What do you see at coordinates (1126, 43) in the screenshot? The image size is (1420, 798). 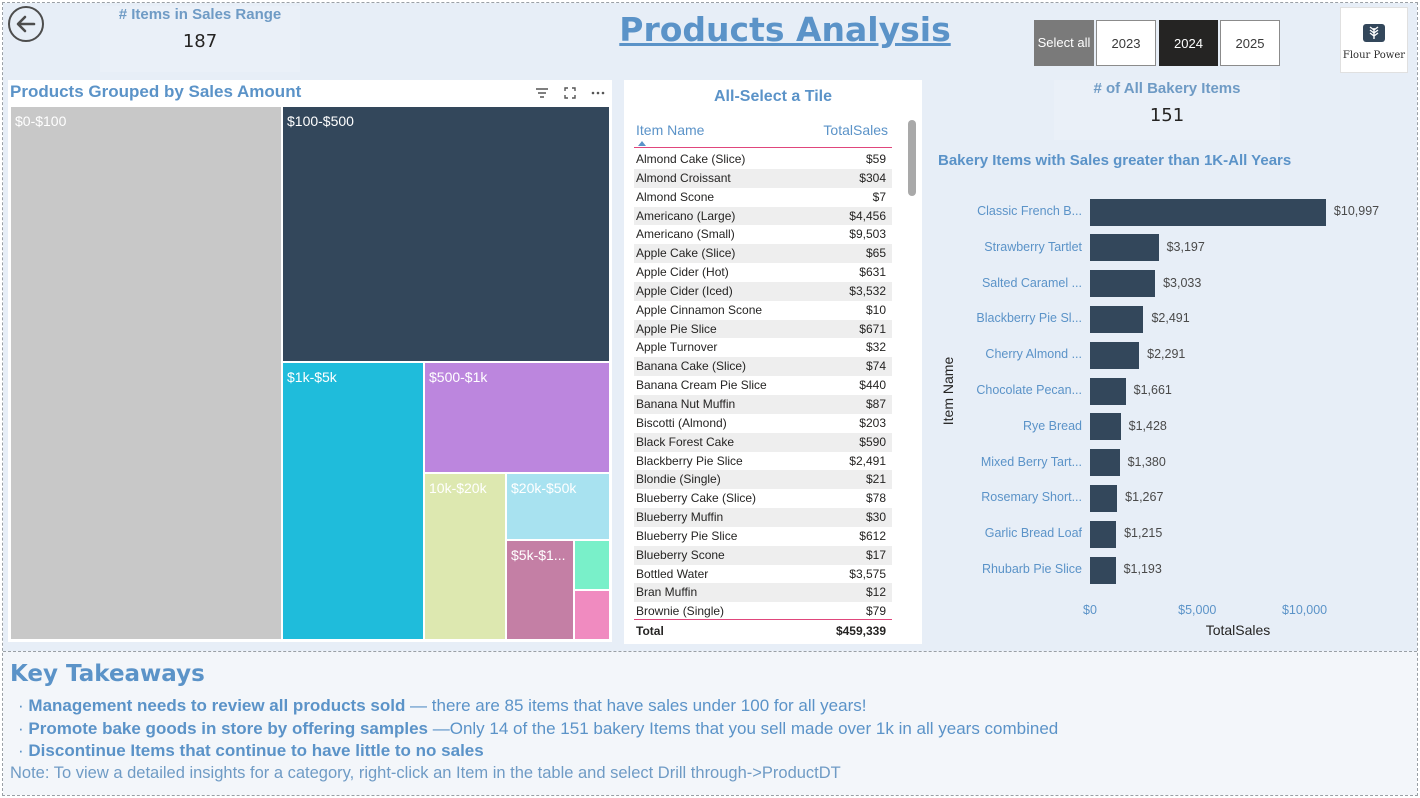 I see `slicer-2023: 2023` at bounding box center [1126, 43].